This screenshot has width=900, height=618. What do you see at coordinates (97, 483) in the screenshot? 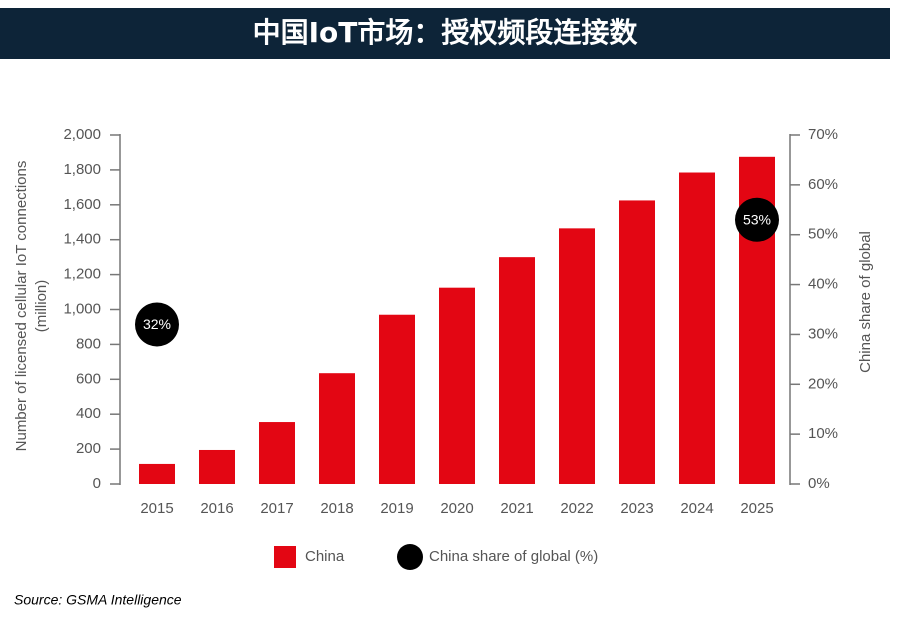
I see `y-tick-label: 0` at bounding box center [97, 483].